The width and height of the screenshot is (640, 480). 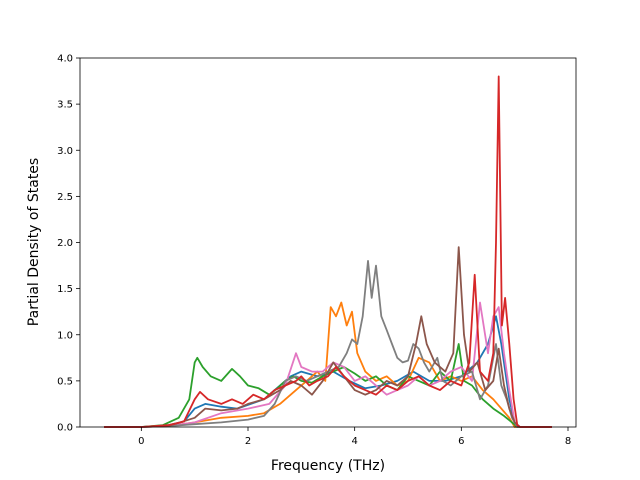 What do you see at coordinates (65, 428) in the screenshot?
I see `y-tick-label: 0.0` at bounding box center [65, 428].